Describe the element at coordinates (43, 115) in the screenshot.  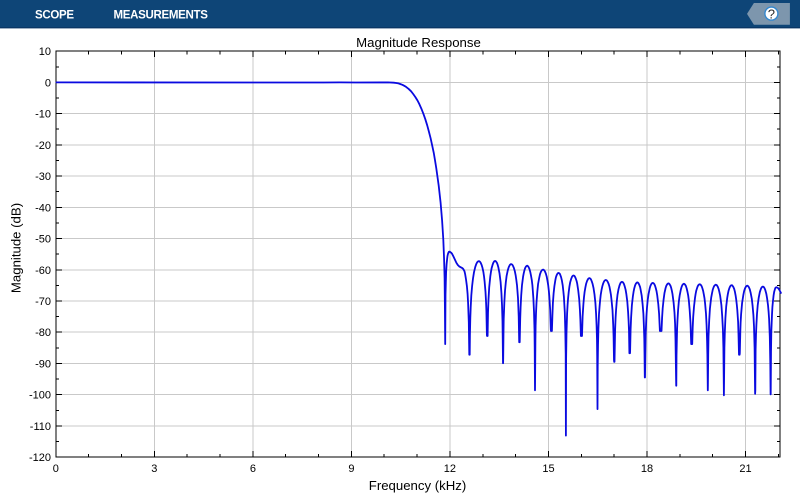
I see `svg-text: -10` at that location.